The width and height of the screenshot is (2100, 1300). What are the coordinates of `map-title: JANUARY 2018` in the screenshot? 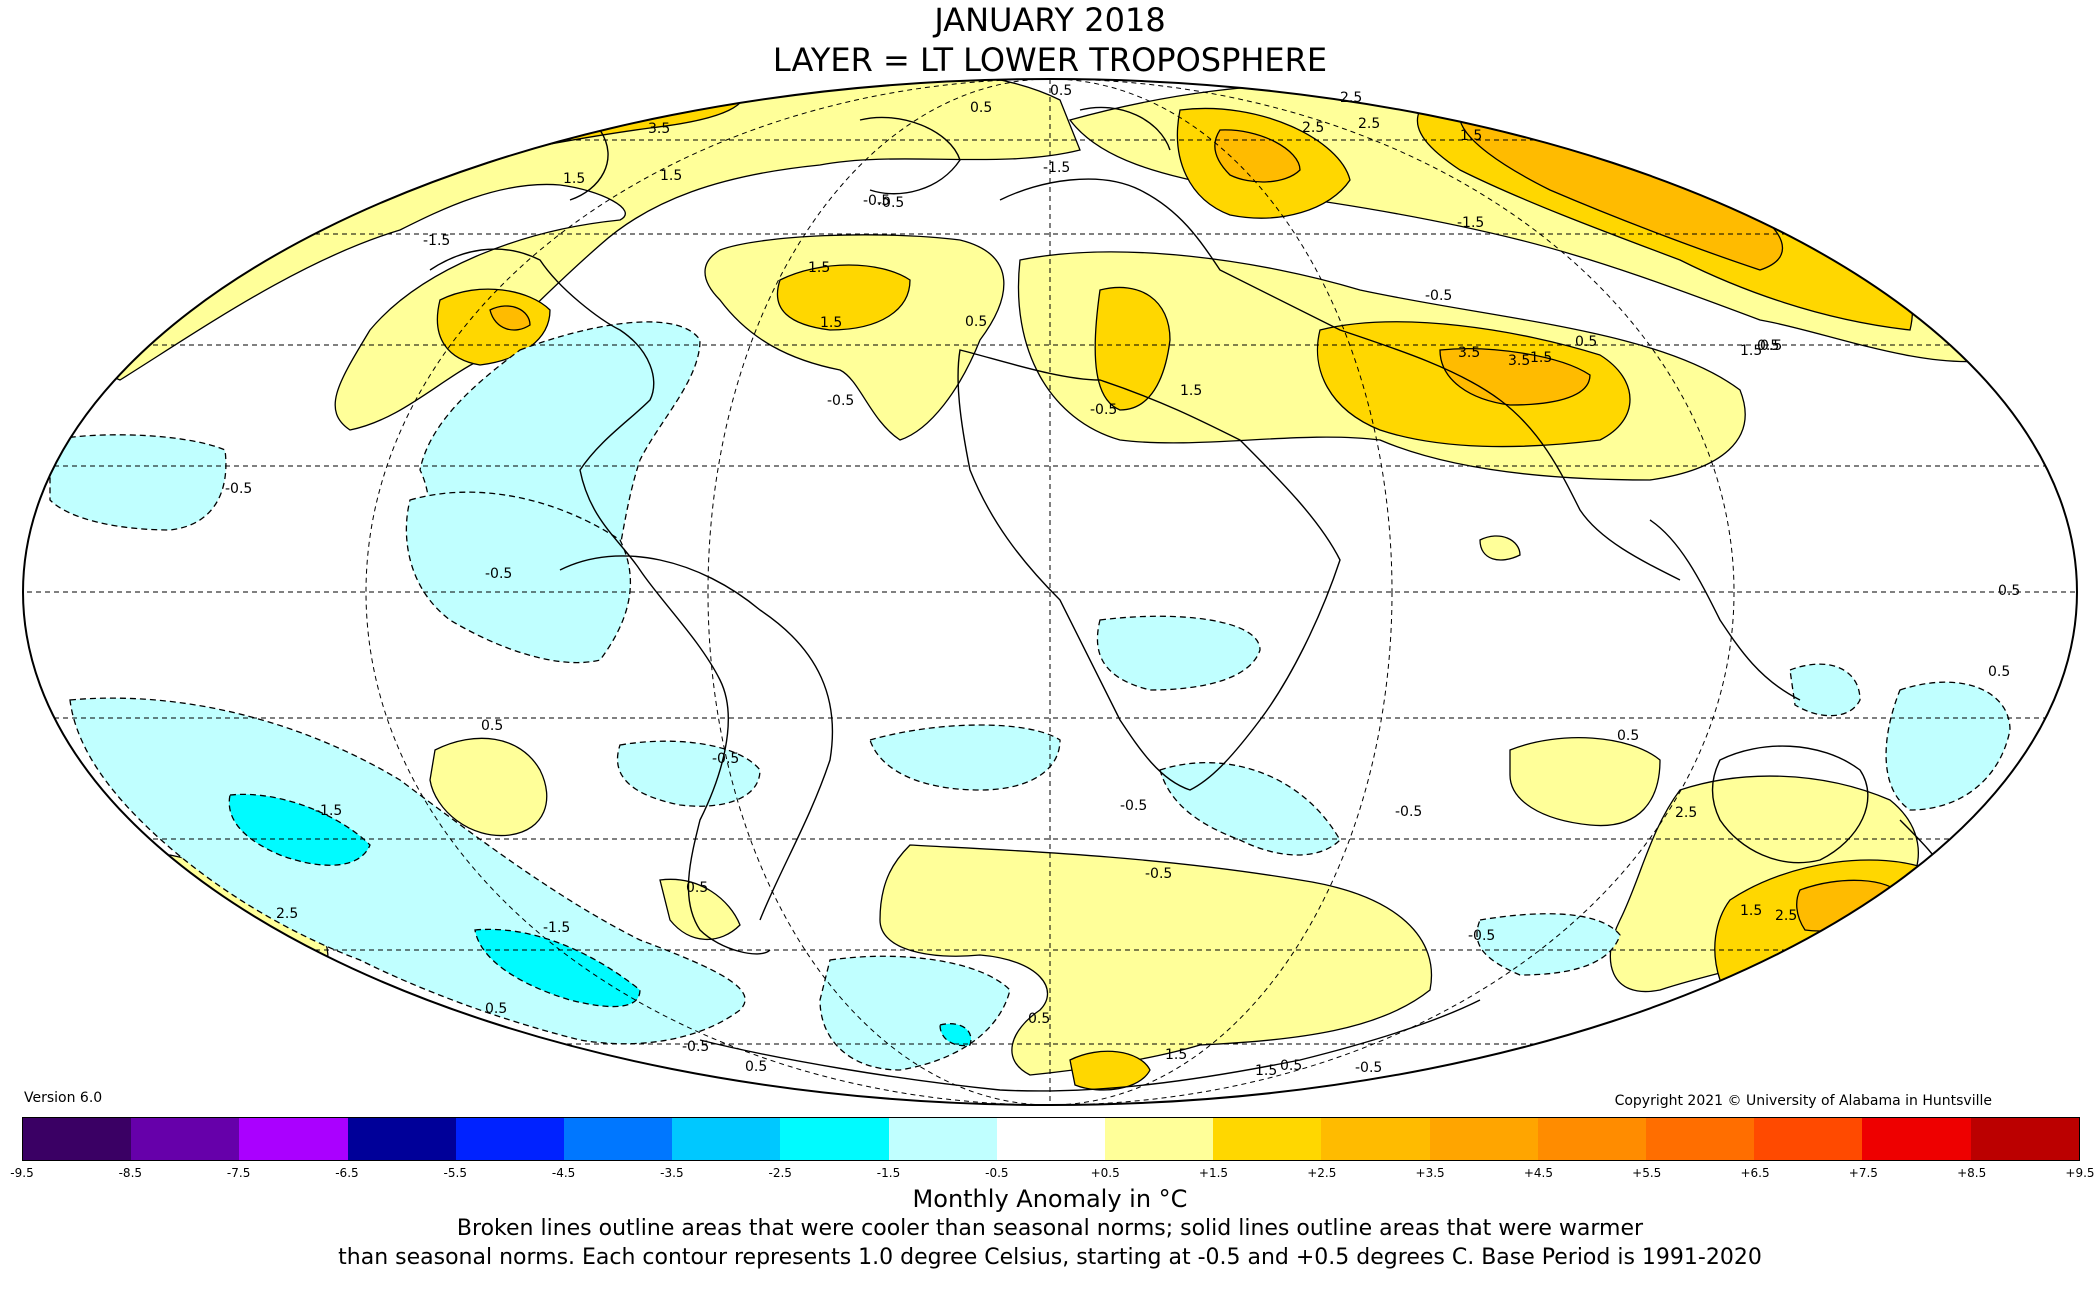 It's located at (1050, 20).